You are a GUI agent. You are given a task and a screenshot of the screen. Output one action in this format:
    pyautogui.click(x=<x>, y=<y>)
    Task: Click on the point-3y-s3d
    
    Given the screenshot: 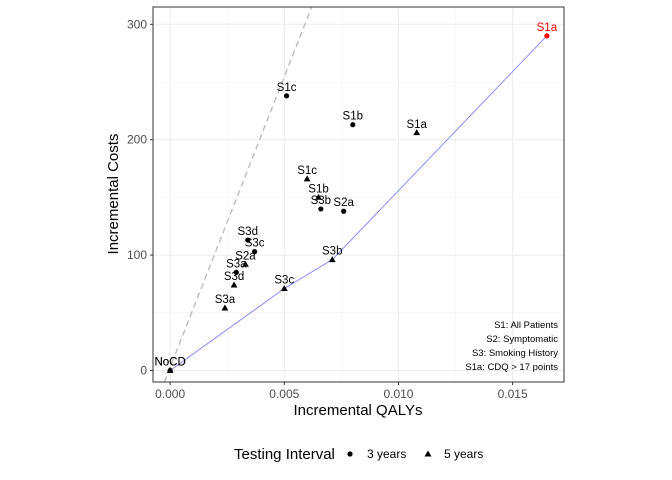 What is the action you would take?
    pyautogui.click(x=248, y=240)
    